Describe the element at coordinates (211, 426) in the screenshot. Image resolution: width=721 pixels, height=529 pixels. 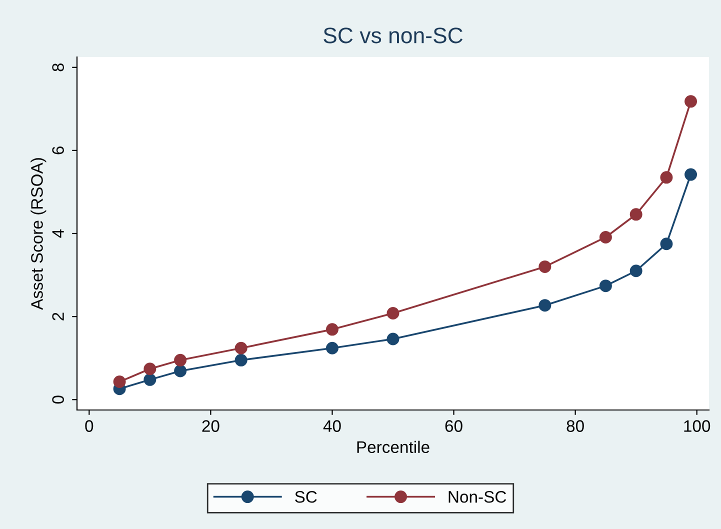
I see `x-tick-label: 20` at that location.